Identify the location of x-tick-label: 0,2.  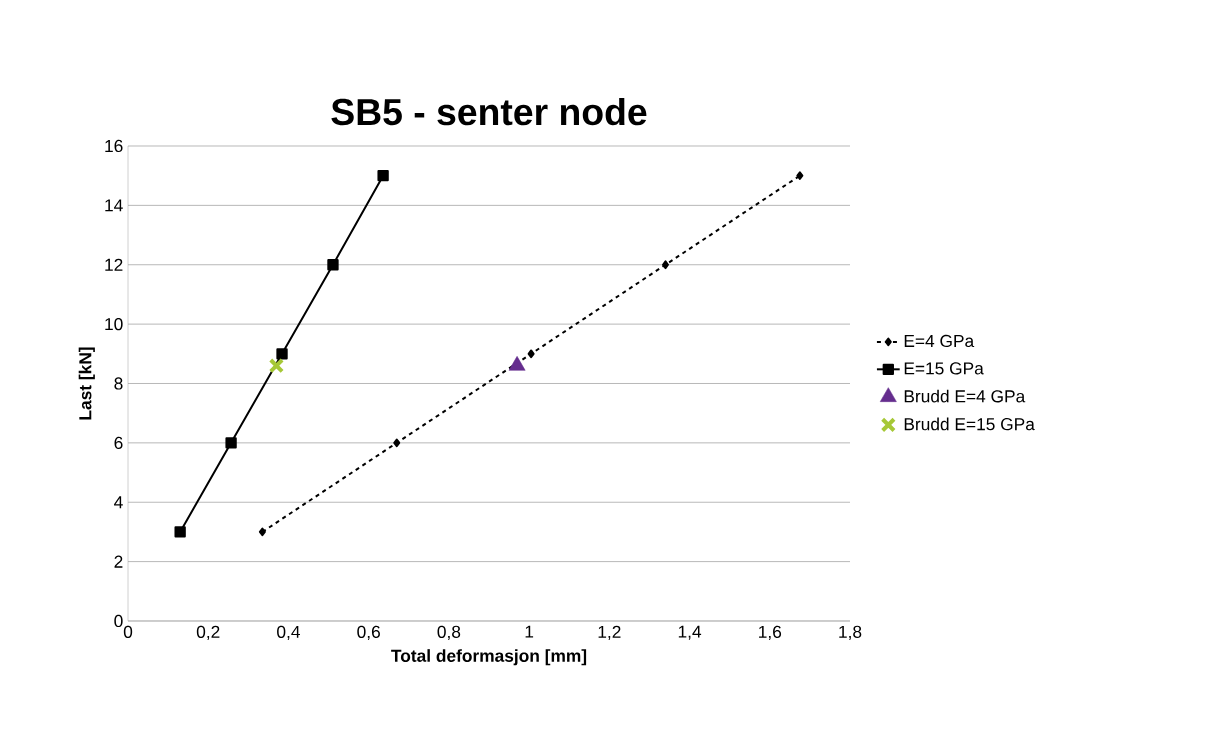
(208, 633).